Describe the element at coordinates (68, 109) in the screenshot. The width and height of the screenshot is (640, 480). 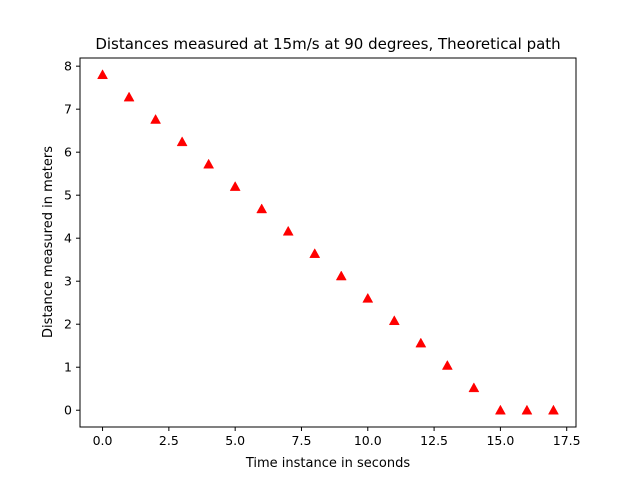
I see `y-tick-label: 7` at that location.